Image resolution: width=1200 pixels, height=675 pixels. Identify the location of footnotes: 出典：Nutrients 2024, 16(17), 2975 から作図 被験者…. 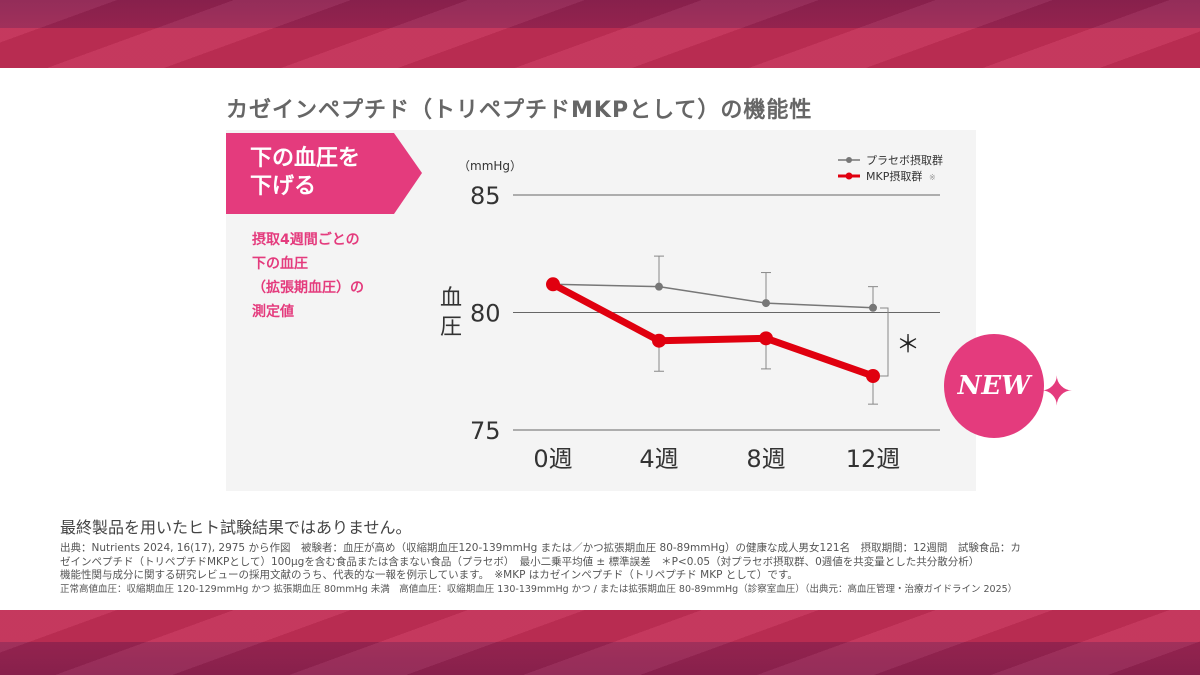
(540, 569).